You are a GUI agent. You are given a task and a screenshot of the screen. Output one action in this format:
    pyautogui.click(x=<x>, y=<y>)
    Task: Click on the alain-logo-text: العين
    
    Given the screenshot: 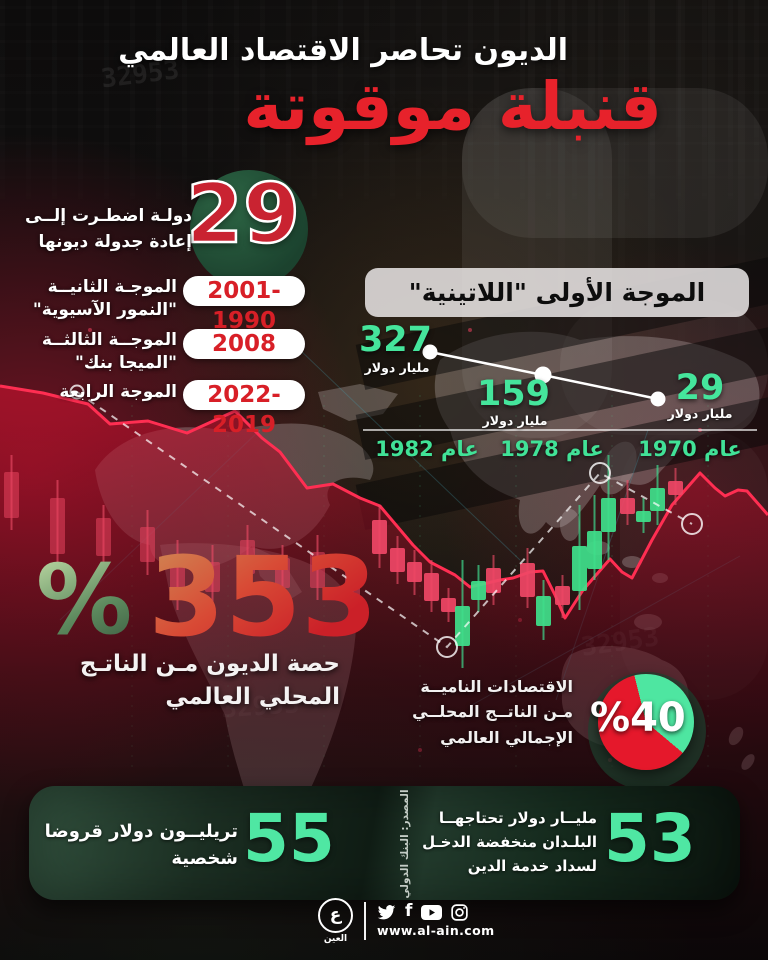 What is the action you would take?
    pyautogui.click(x=335, y=939)
    